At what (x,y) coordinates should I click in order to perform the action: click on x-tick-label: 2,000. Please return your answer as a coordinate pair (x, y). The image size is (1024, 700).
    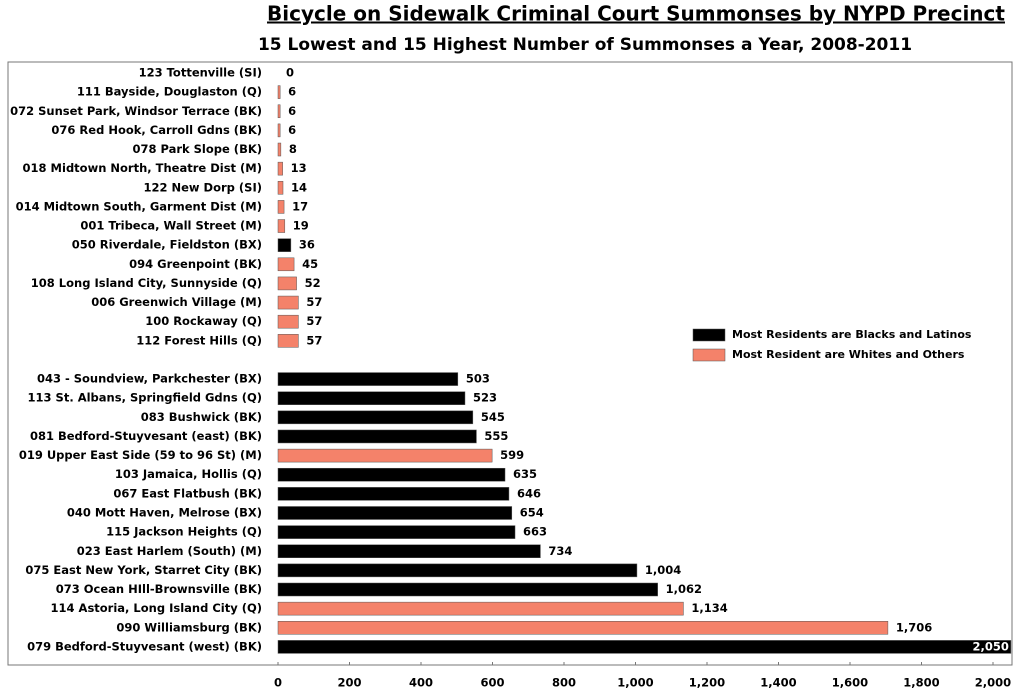
    Looking at the image, I should click on (993, 683).